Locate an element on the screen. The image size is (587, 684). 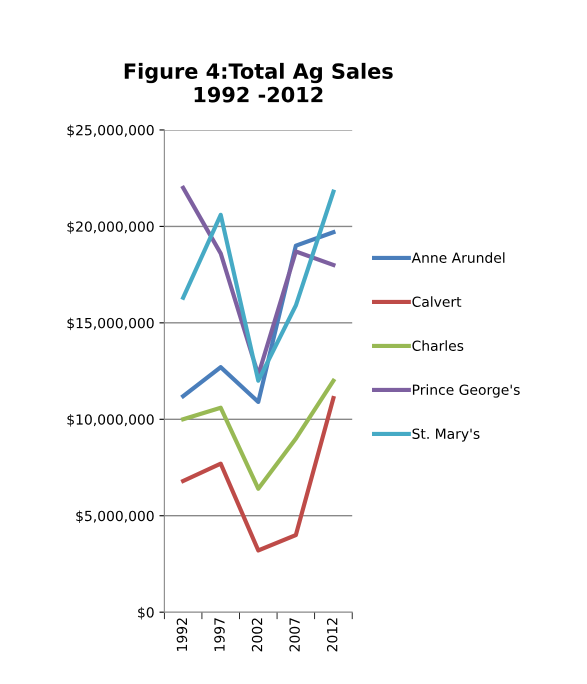
y-tick-label: $0 is located at coordinates (146, 613).